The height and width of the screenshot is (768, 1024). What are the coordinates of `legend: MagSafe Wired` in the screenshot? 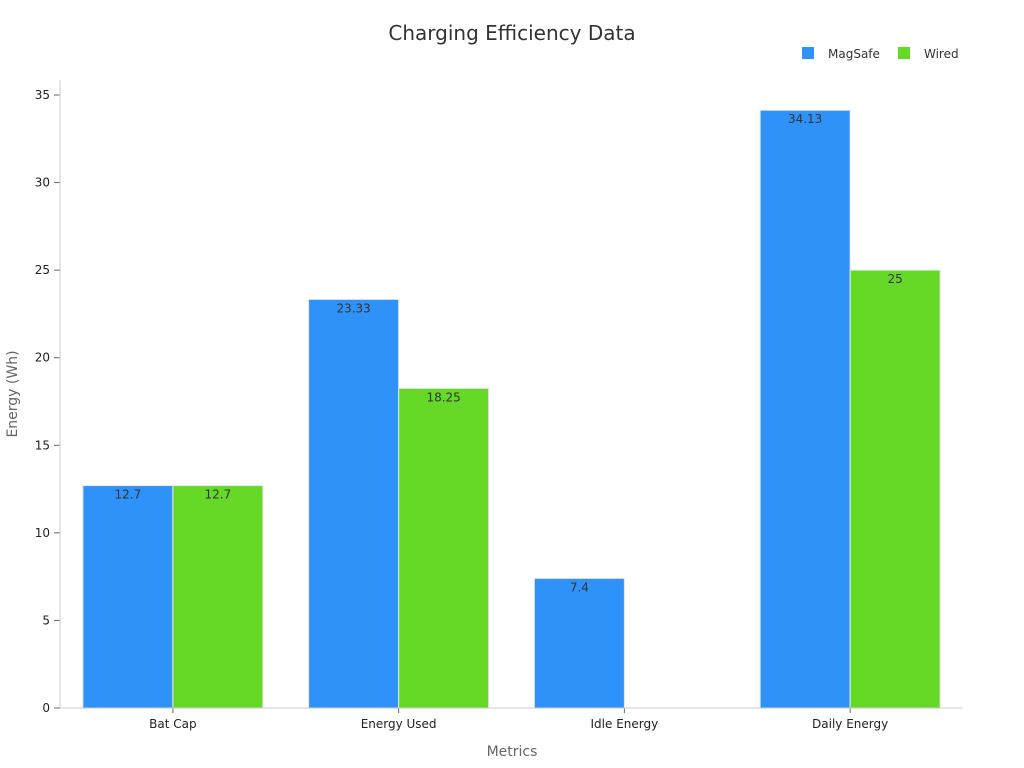 It's located at (880, 54).